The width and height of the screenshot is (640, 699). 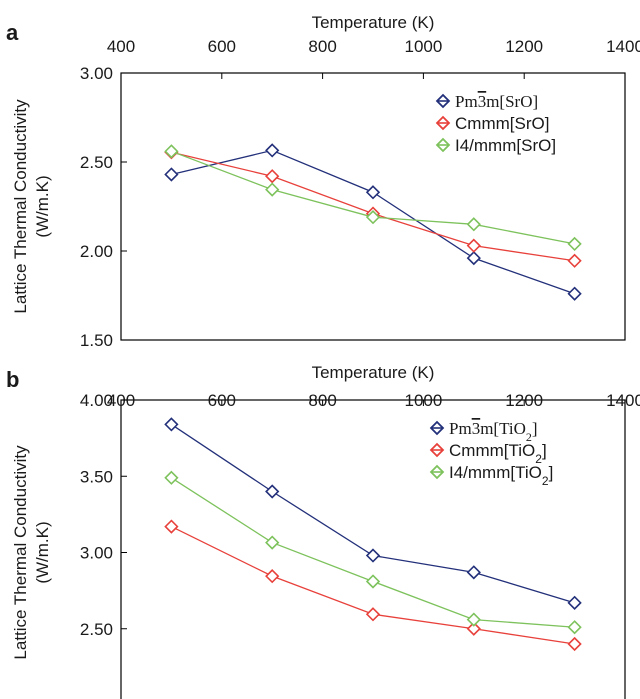 What do you see at coordinates (96, 340) in the screenshot?
I see `y-tick-label: 1.50` at bounding box center [96, 340].